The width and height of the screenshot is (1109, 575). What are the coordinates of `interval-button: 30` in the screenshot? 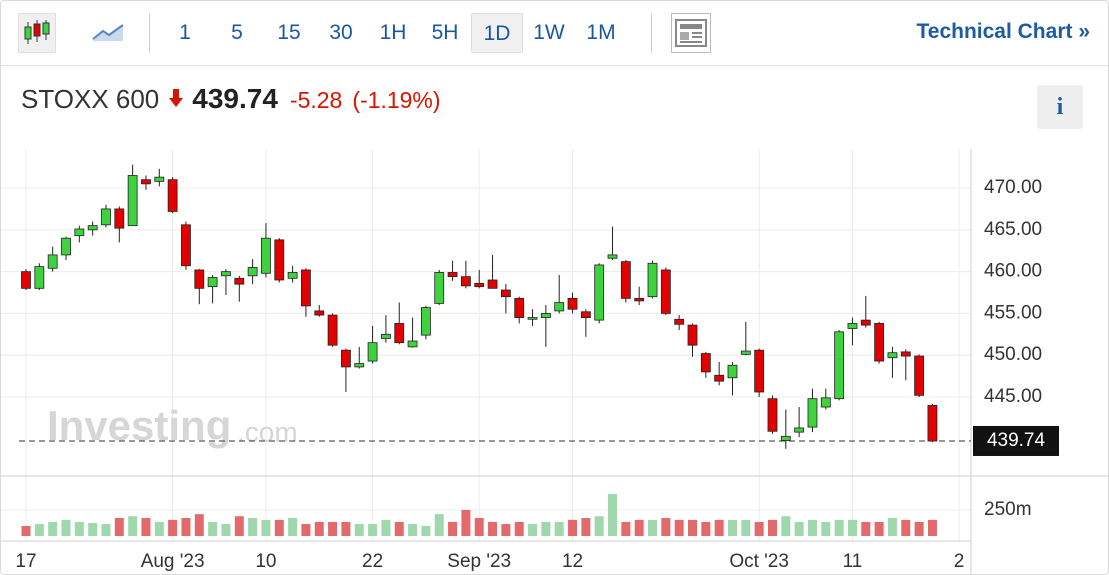 It's located at (341, 32).